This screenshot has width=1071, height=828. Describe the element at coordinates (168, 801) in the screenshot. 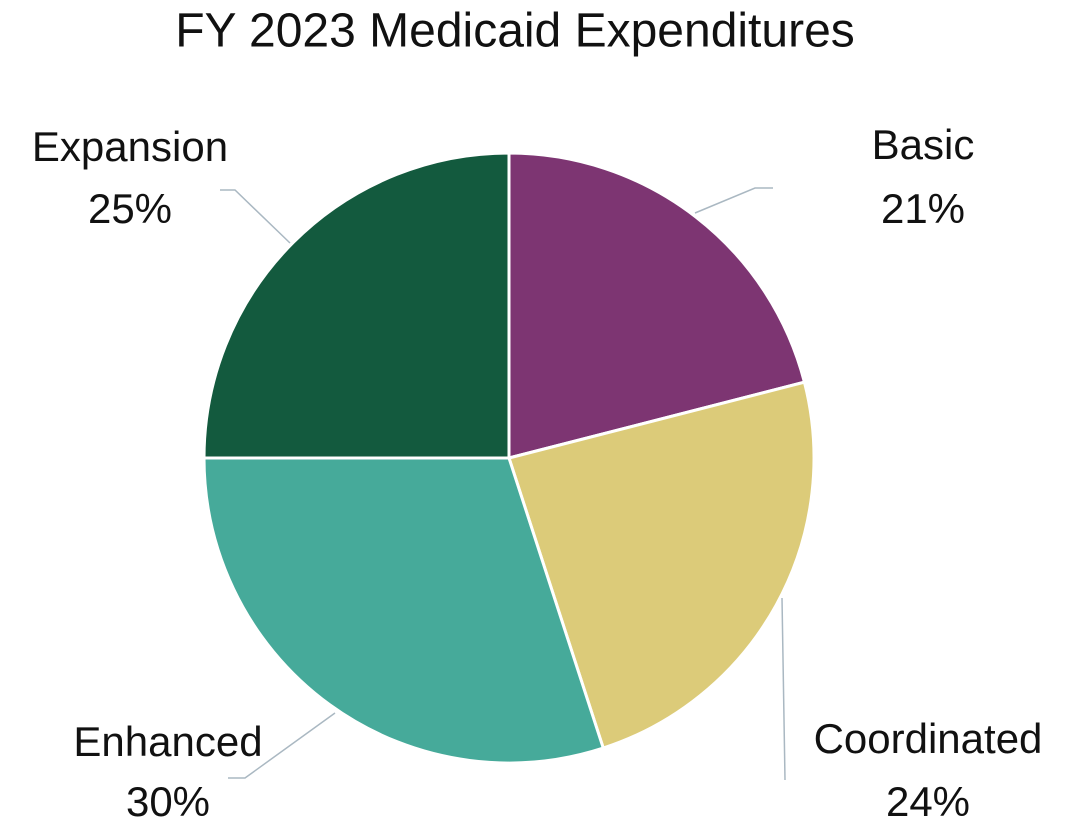

I see `value-label: 30%` at that location.